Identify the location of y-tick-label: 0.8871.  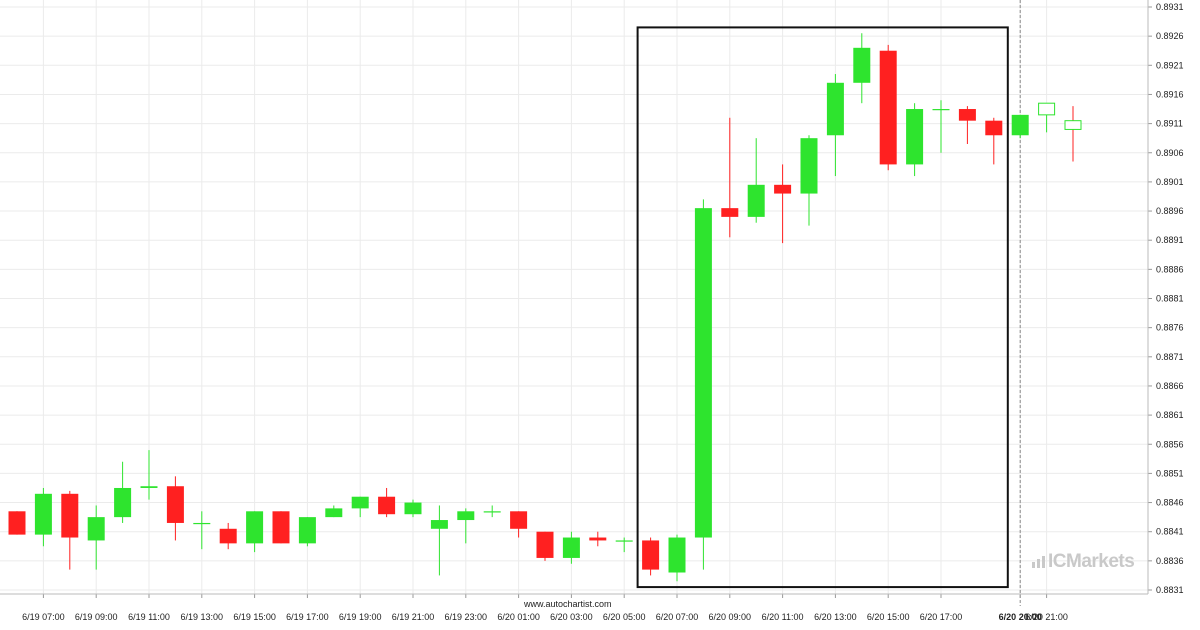
(1170, 357).